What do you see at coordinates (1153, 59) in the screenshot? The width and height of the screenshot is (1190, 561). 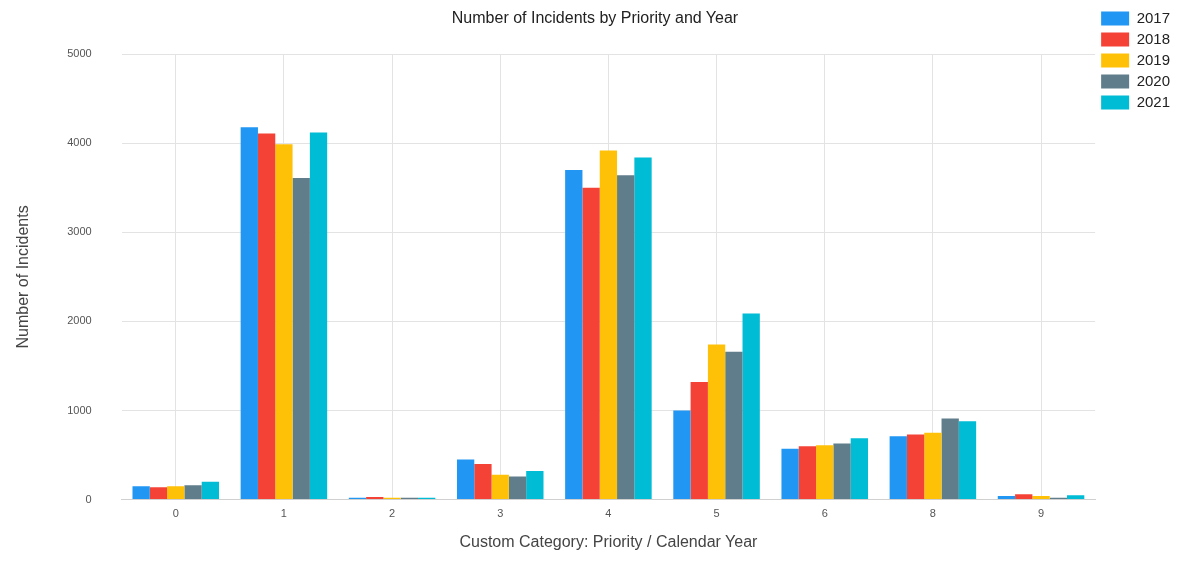 I see `legend-label: 2019` at bounding box center [1153, 59].